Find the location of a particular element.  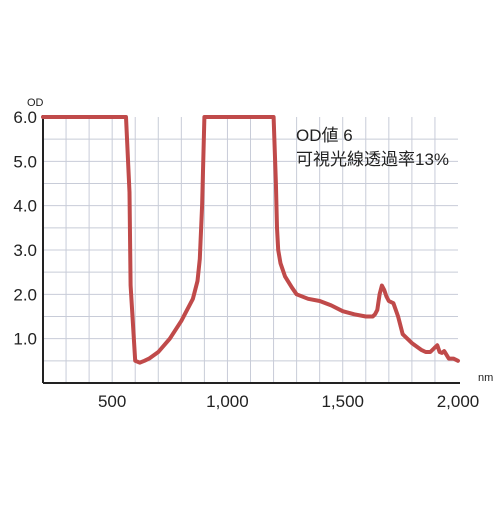

annotation-visible-transmittance: 可視光線透過率13% is located at coordinates (372, 159).